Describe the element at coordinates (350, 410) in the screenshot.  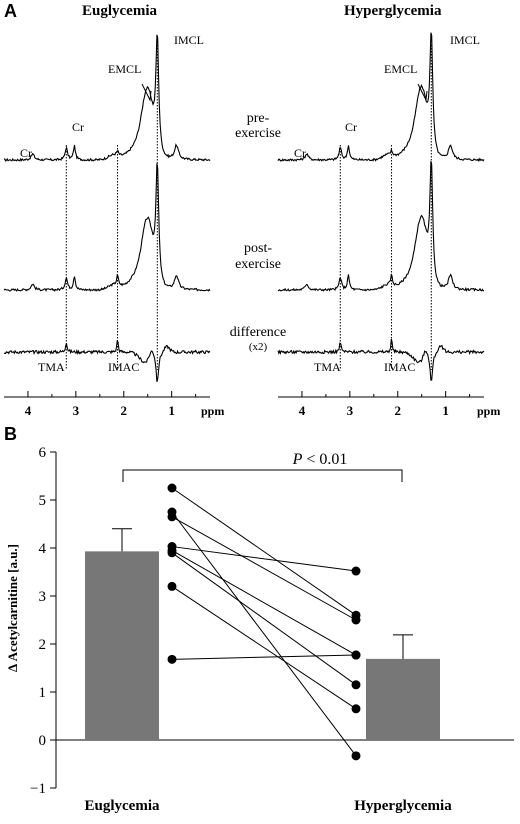
I see `ppm-tick-label-right-1: 3` at that location.